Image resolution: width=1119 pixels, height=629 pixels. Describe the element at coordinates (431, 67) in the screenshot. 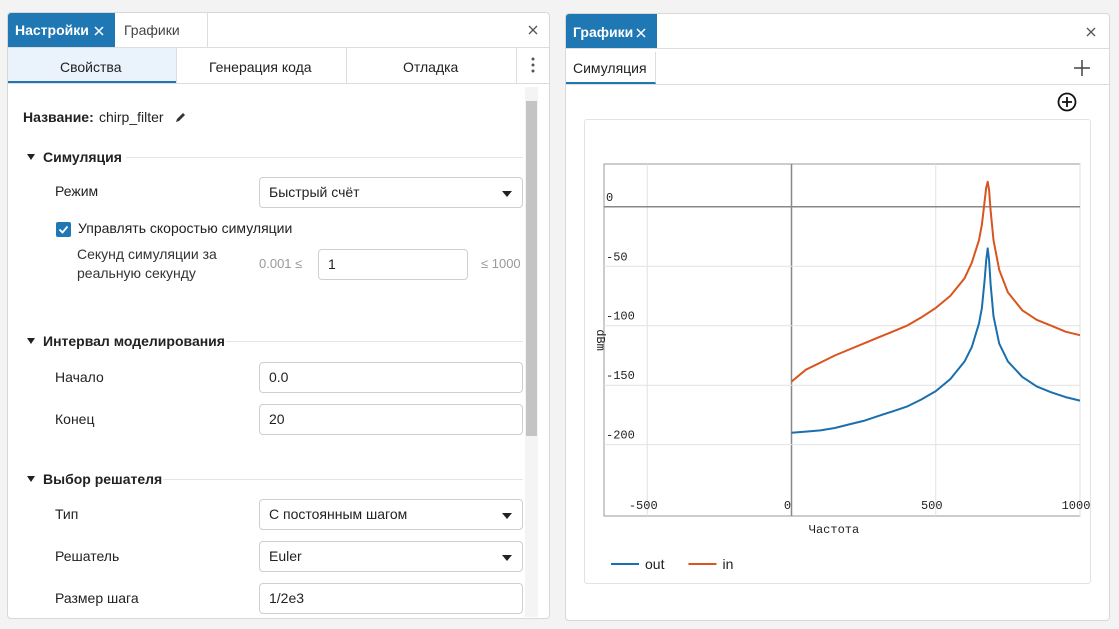

I see `subtab-label: Отладка` at that location.